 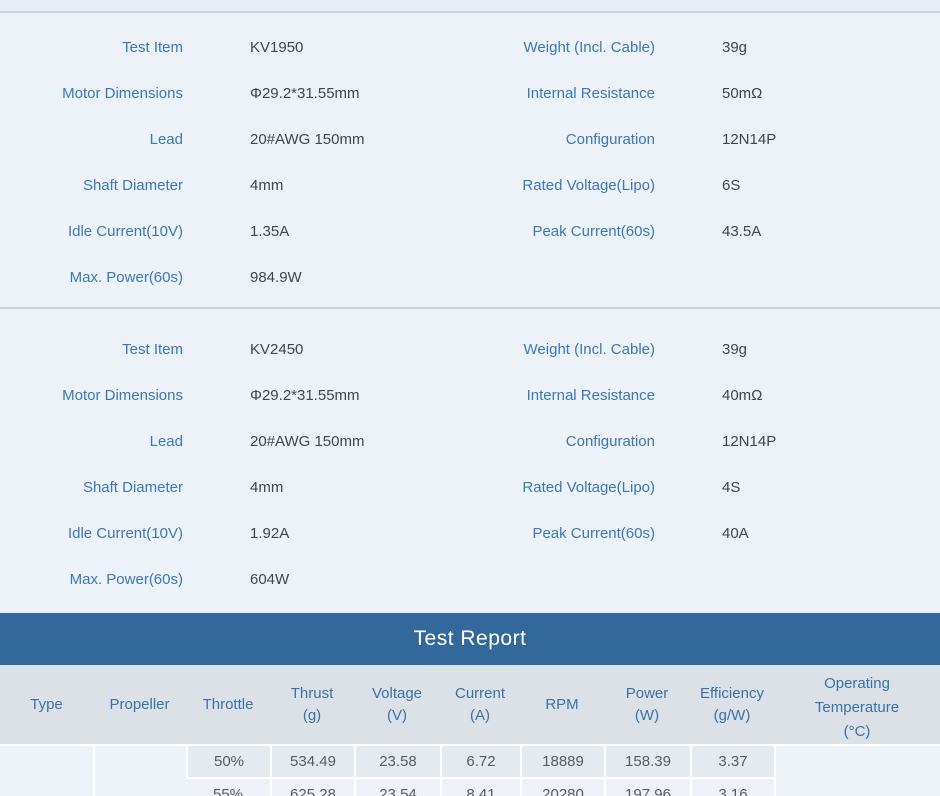 I want to click on power-cell: 158.39, so click(x=647, y=760).